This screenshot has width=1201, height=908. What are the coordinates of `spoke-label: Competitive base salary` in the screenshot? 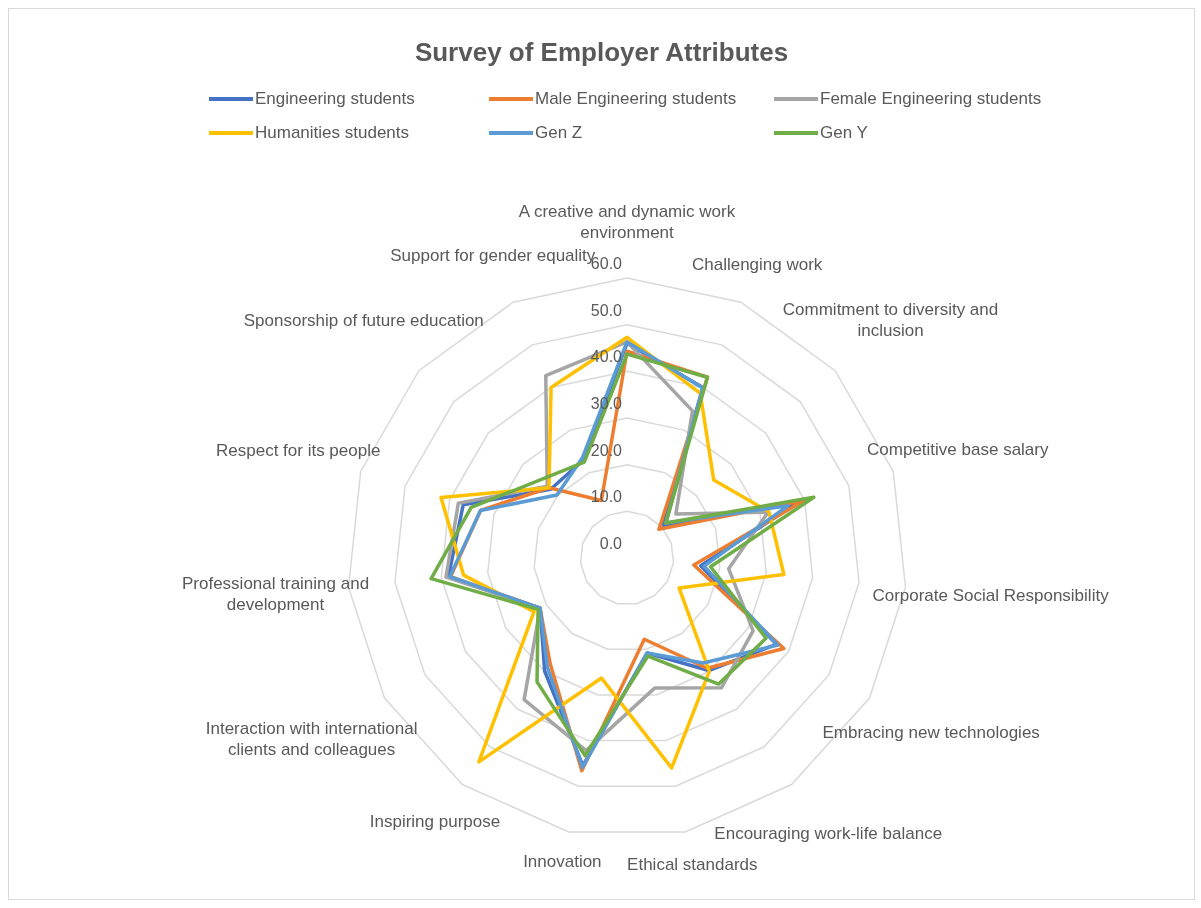 It's located at (958, 450).